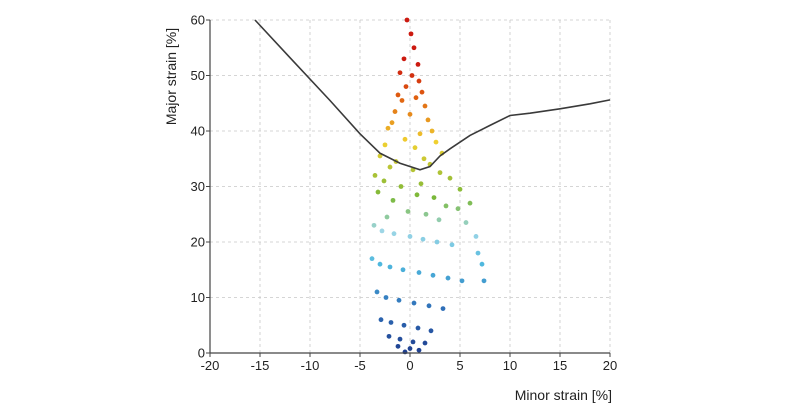 The width and height of the screenshot is (800, 416). I want to click on x-tick-label: -10, so click(310, 365).